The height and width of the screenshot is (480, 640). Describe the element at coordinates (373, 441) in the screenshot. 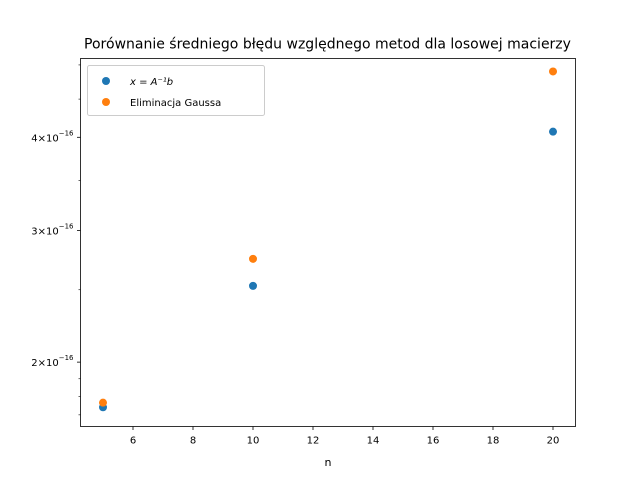

I see `x-tick-label: 14` at that location.